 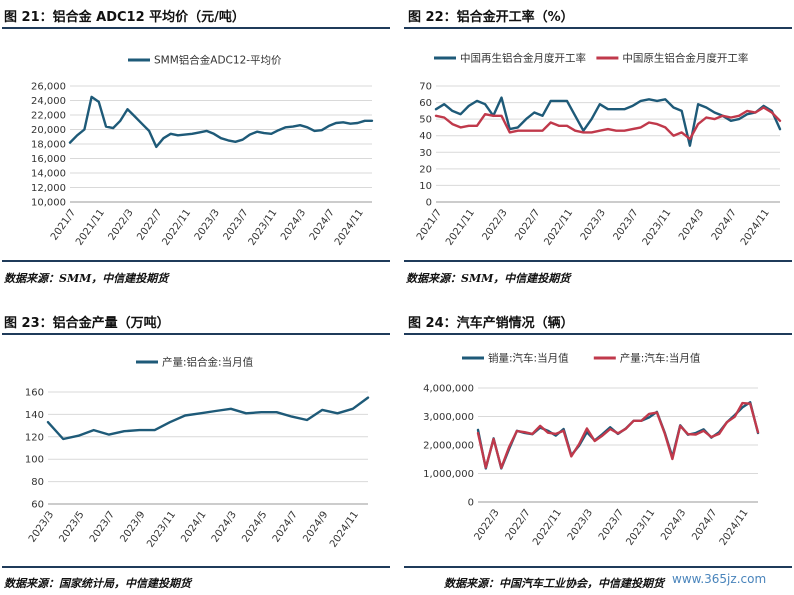 I want to click on chart-title: 图 23：铝合金产量（万吨）, so click(x=87, y=323).